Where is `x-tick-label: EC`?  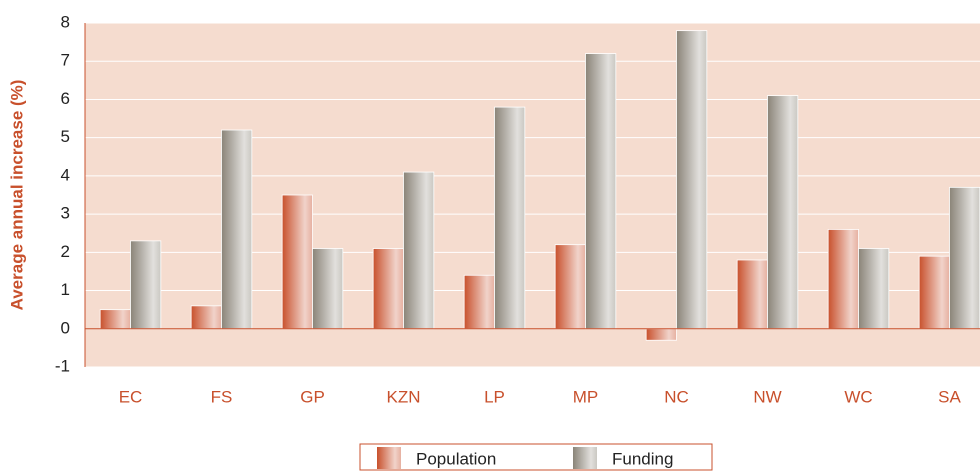
x-tick-label: EC is located at coordinates (131, 396).